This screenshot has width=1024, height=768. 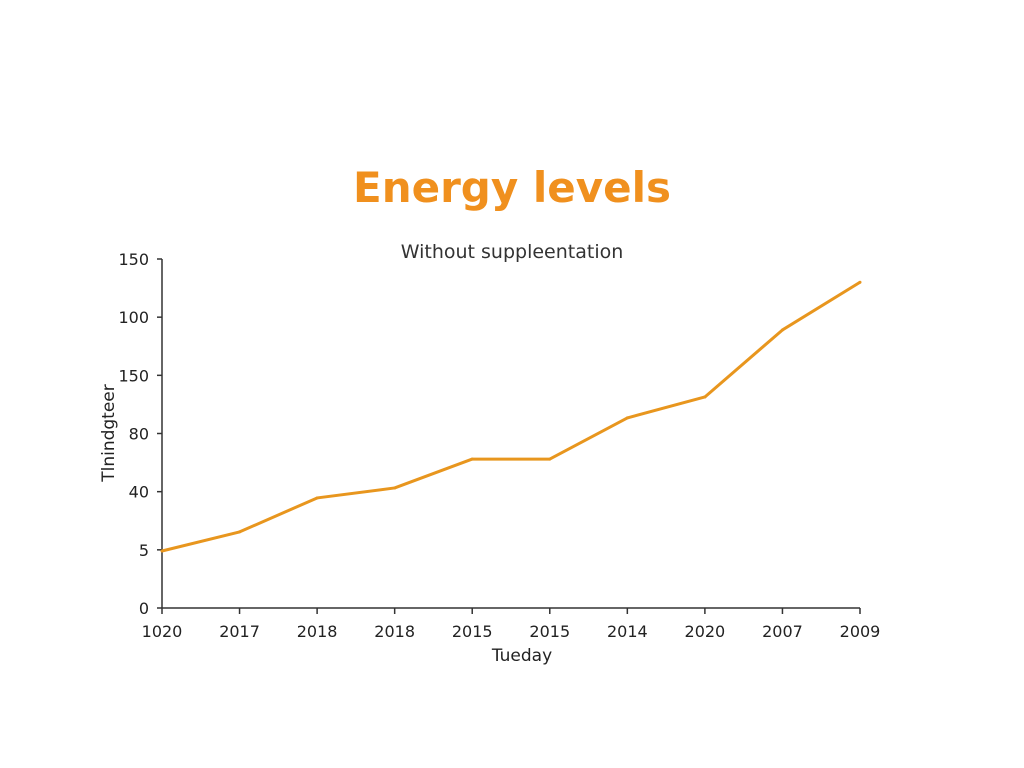 I want to click on x-tick-label: 1020, so click(x=162, y=631).